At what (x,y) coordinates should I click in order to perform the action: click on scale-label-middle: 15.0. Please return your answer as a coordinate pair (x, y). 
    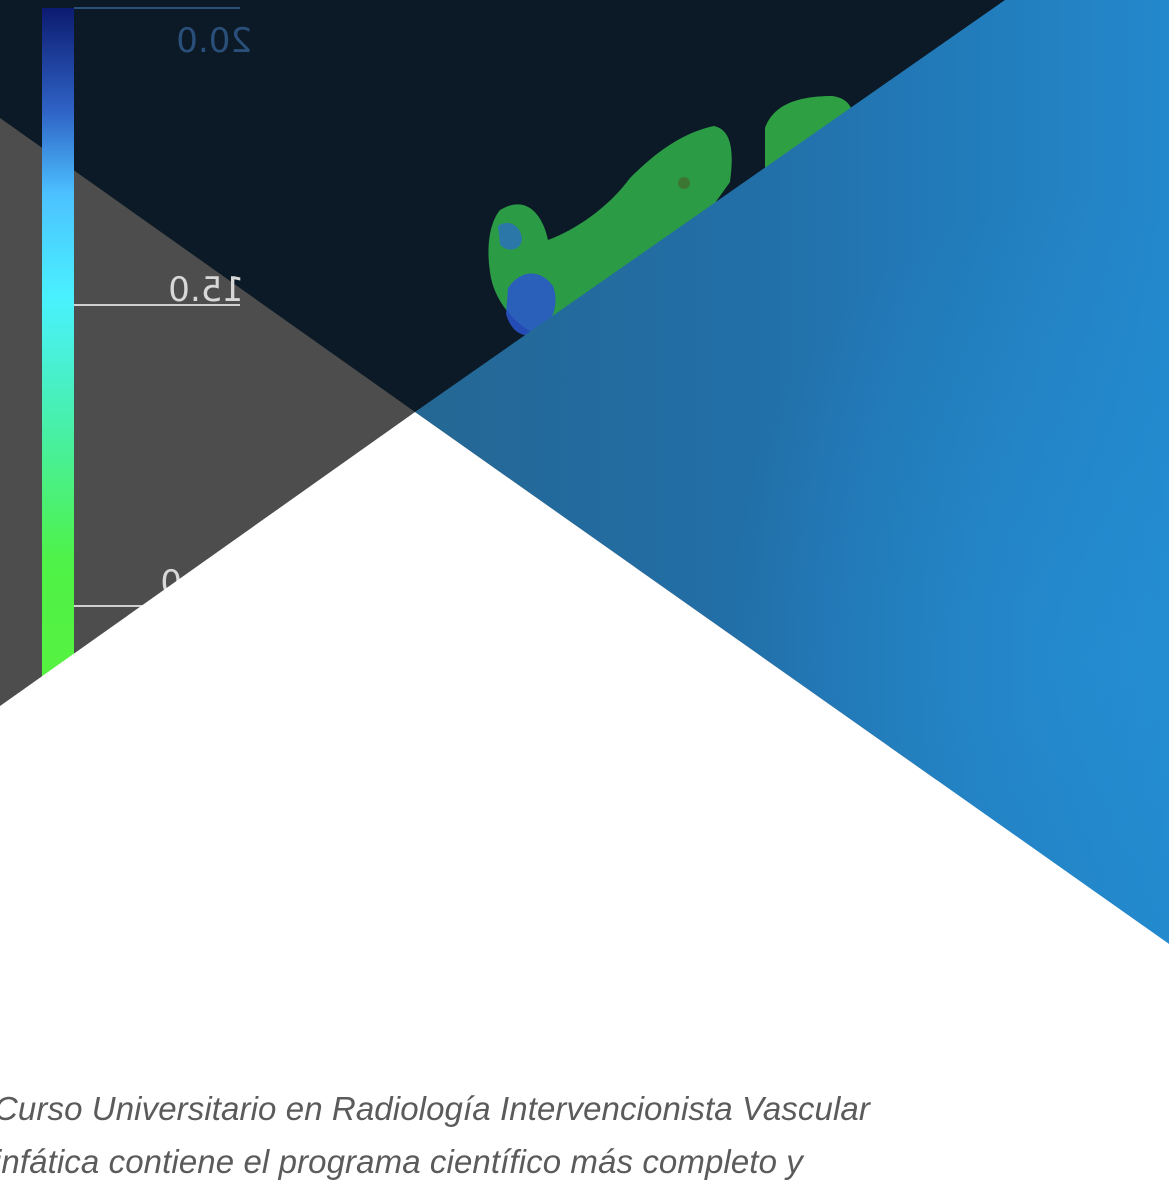
    Looking at the image, I should click on (206, 290).